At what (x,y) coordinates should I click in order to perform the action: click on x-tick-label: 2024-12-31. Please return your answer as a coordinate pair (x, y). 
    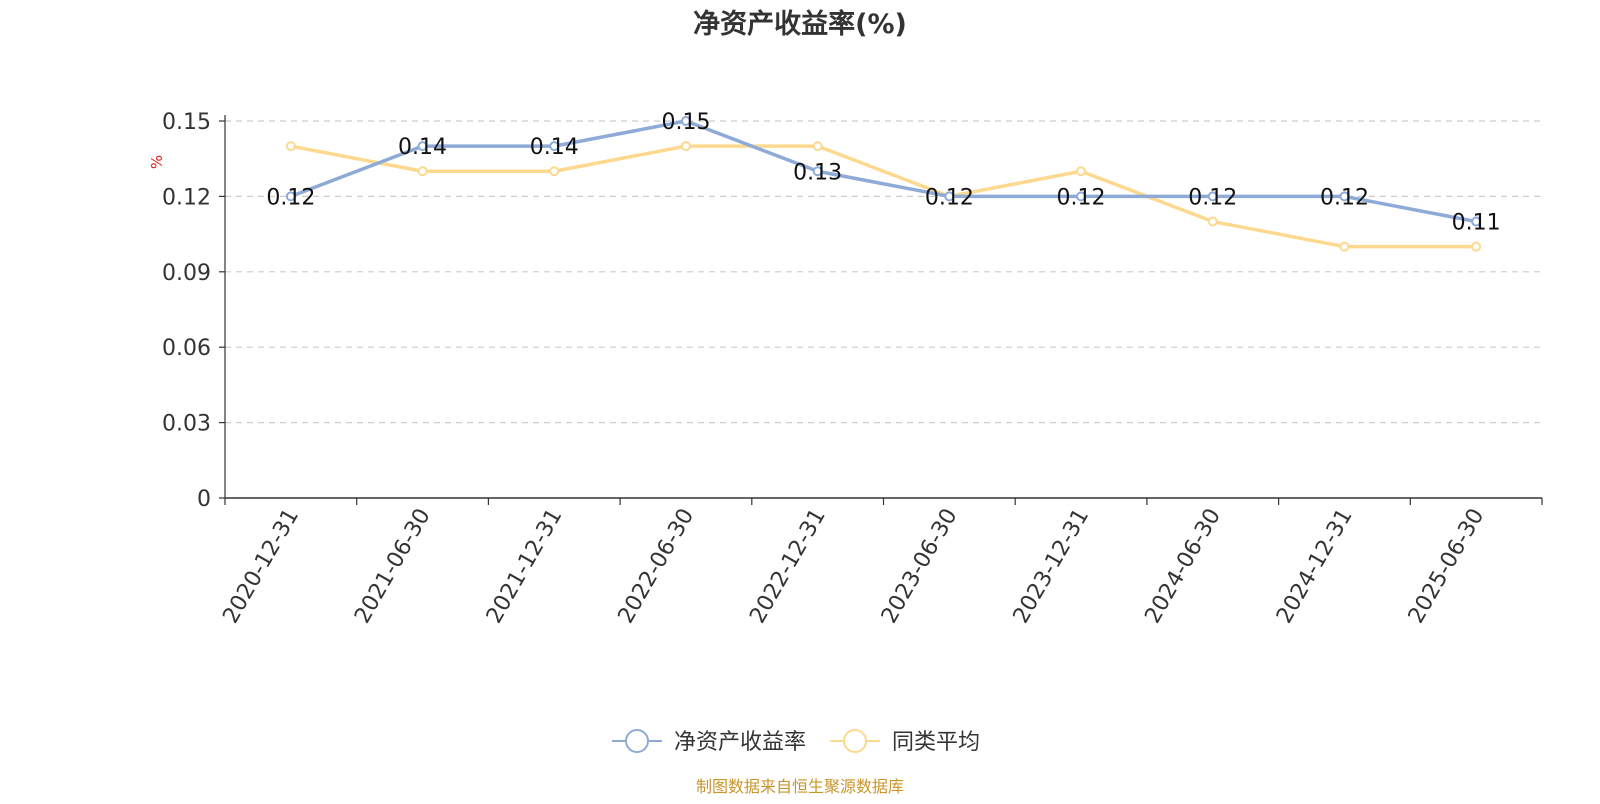
    Looking at the image, I should click on (1315, 566).